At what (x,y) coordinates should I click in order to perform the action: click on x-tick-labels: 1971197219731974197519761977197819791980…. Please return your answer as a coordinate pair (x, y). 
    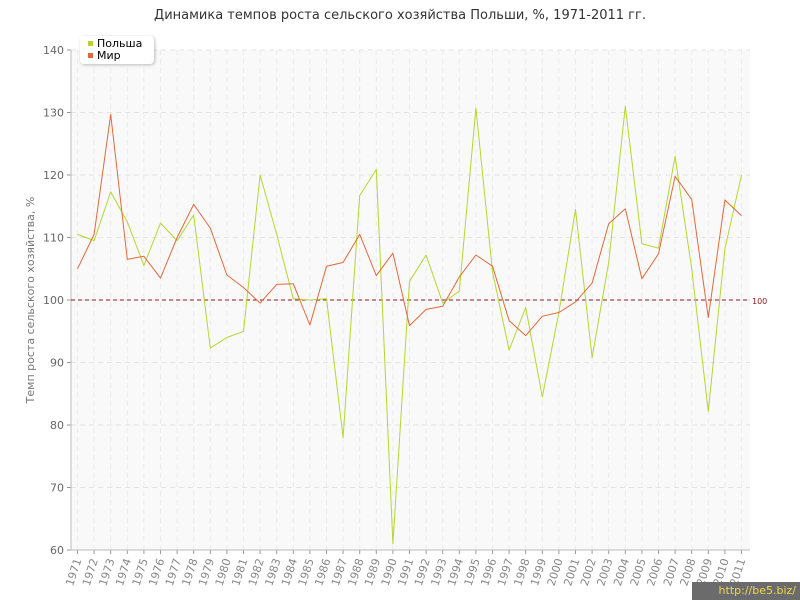
    Looking at the image, I should click on (405, 572).